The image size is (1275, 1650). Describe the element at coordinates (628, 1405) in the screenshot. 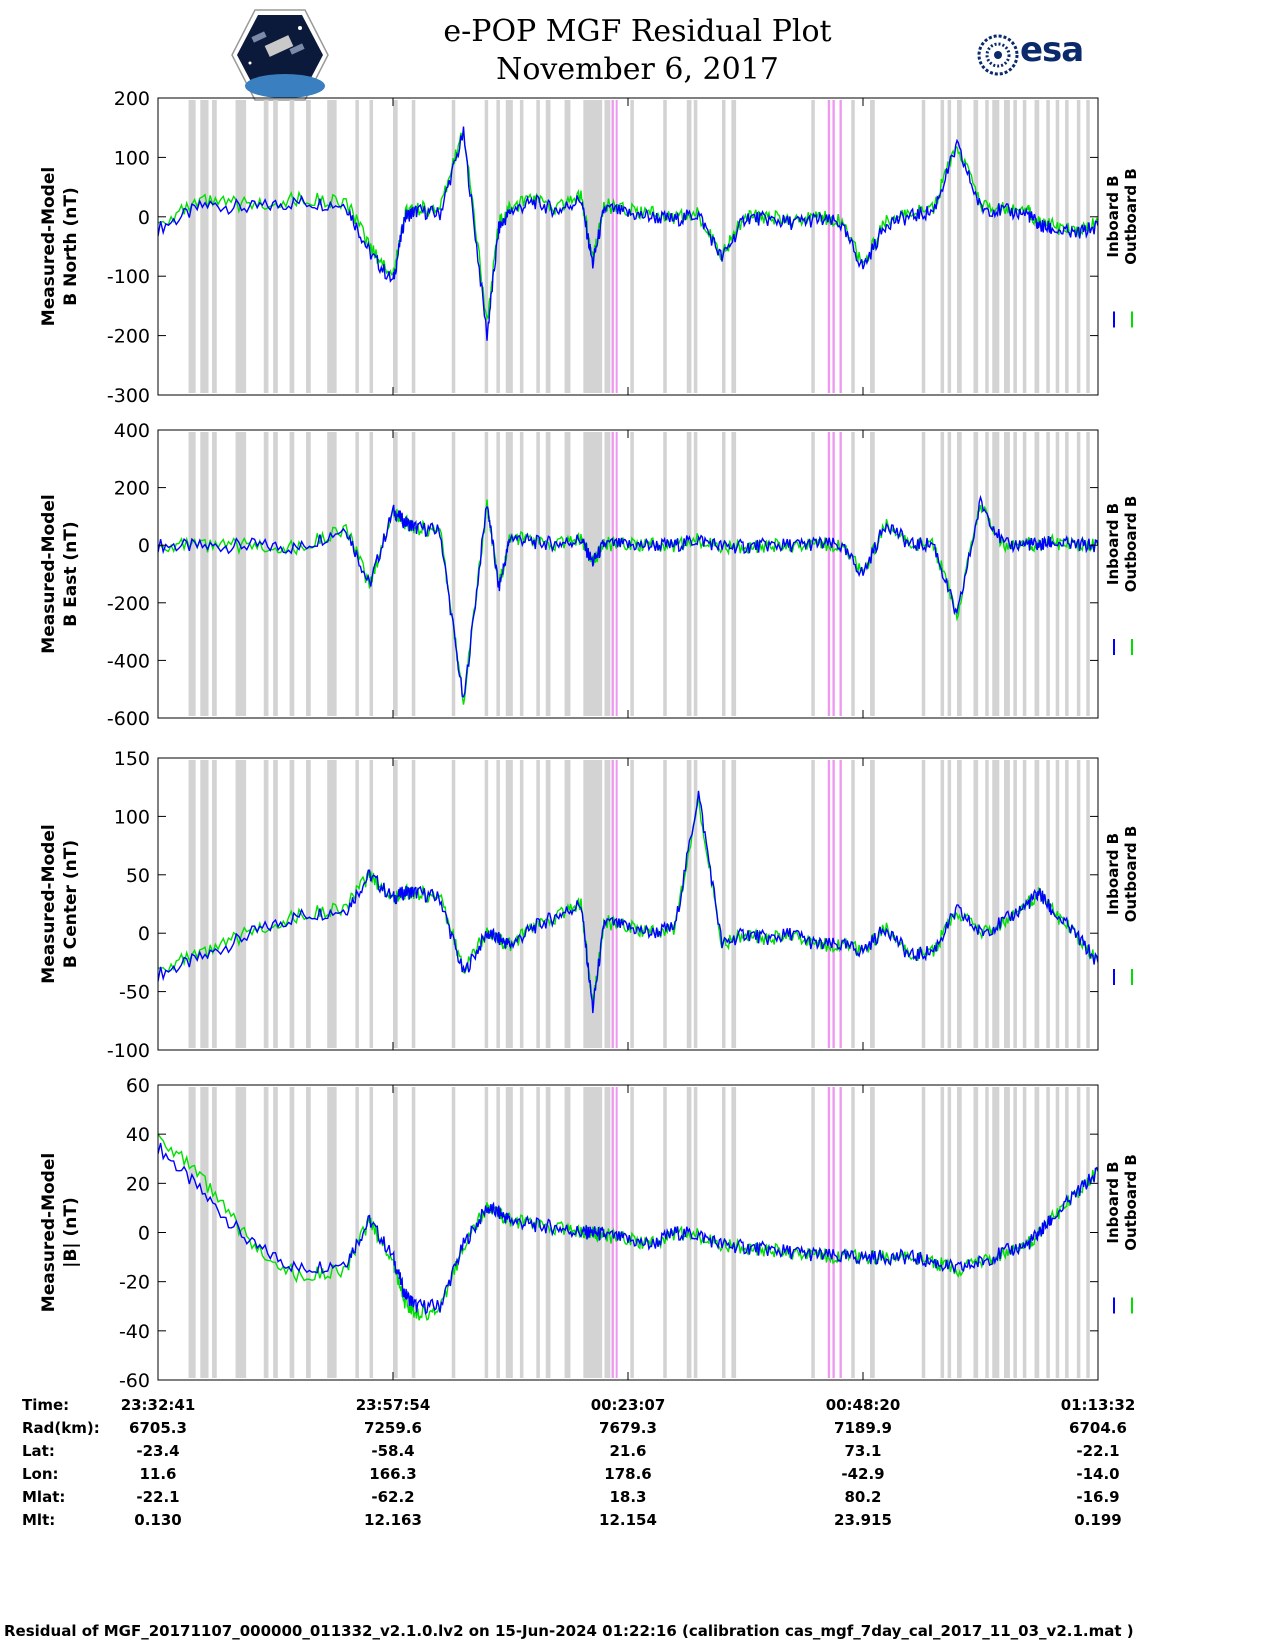

I see `ephemeris-value: 00:23:07` at that location.